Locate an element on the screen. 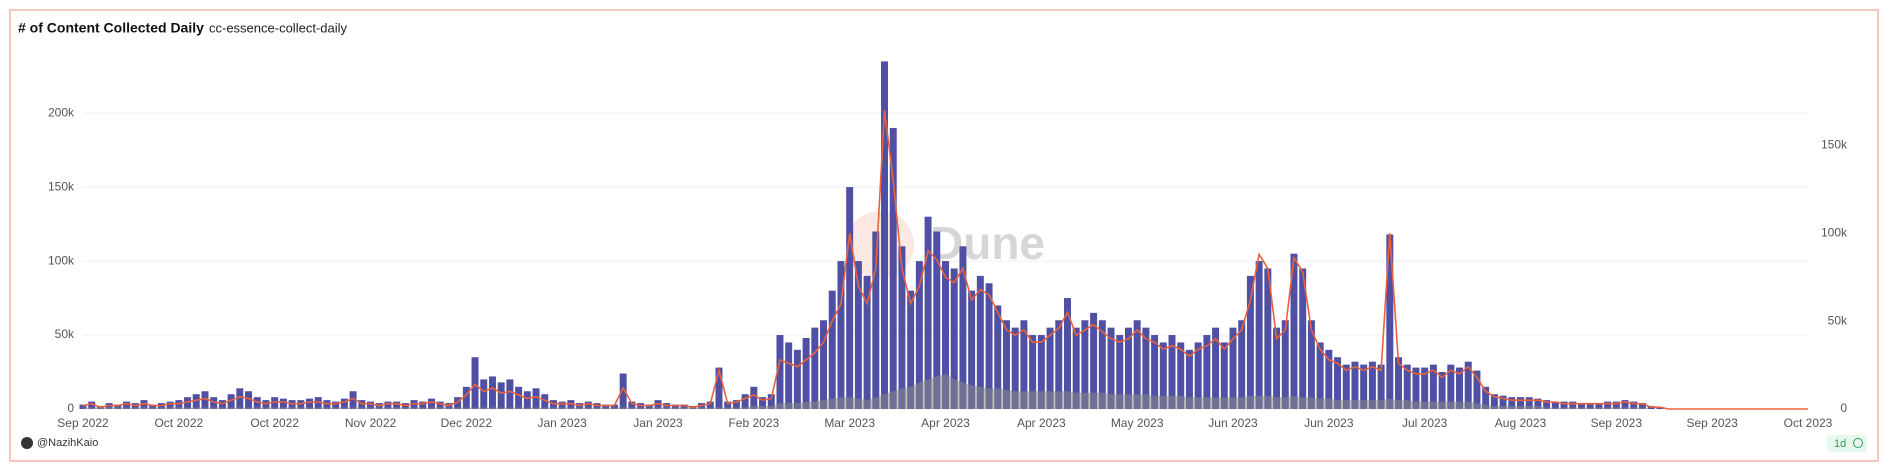  watermark-logo is located at coordinates (880, 245).